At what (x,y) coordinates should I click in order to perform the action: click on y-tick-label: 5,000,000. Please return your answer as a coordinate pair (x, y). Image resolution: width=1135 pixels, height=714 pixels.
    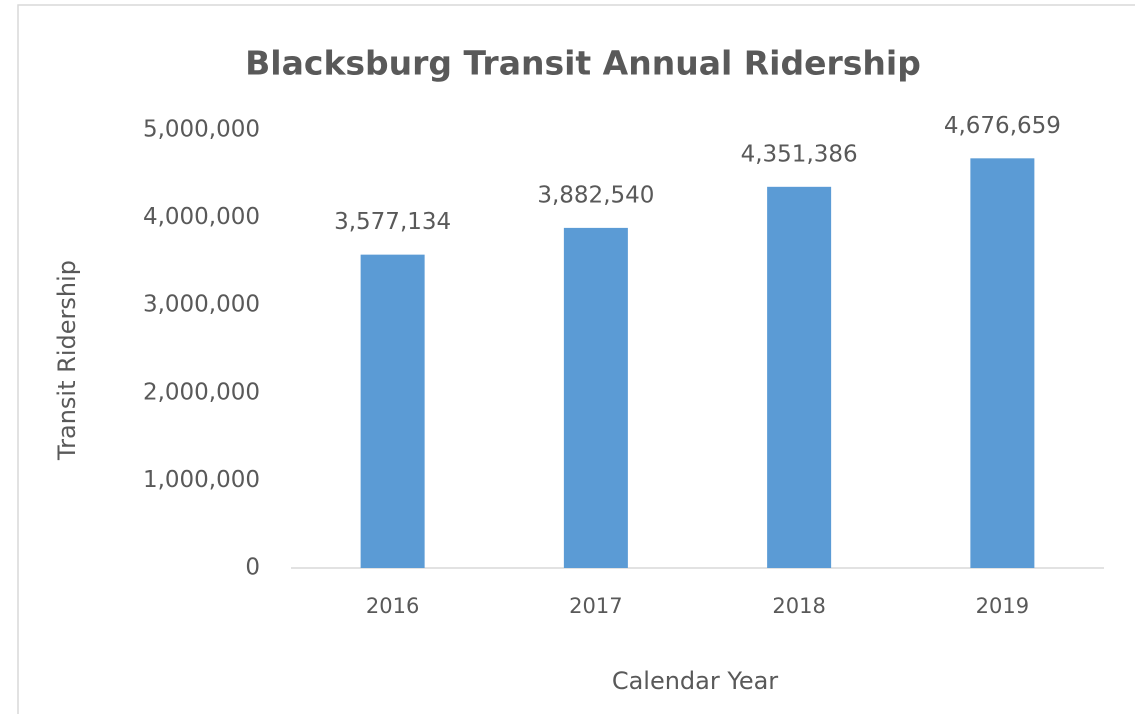
    Looking at the image, I should click on (201, 130).